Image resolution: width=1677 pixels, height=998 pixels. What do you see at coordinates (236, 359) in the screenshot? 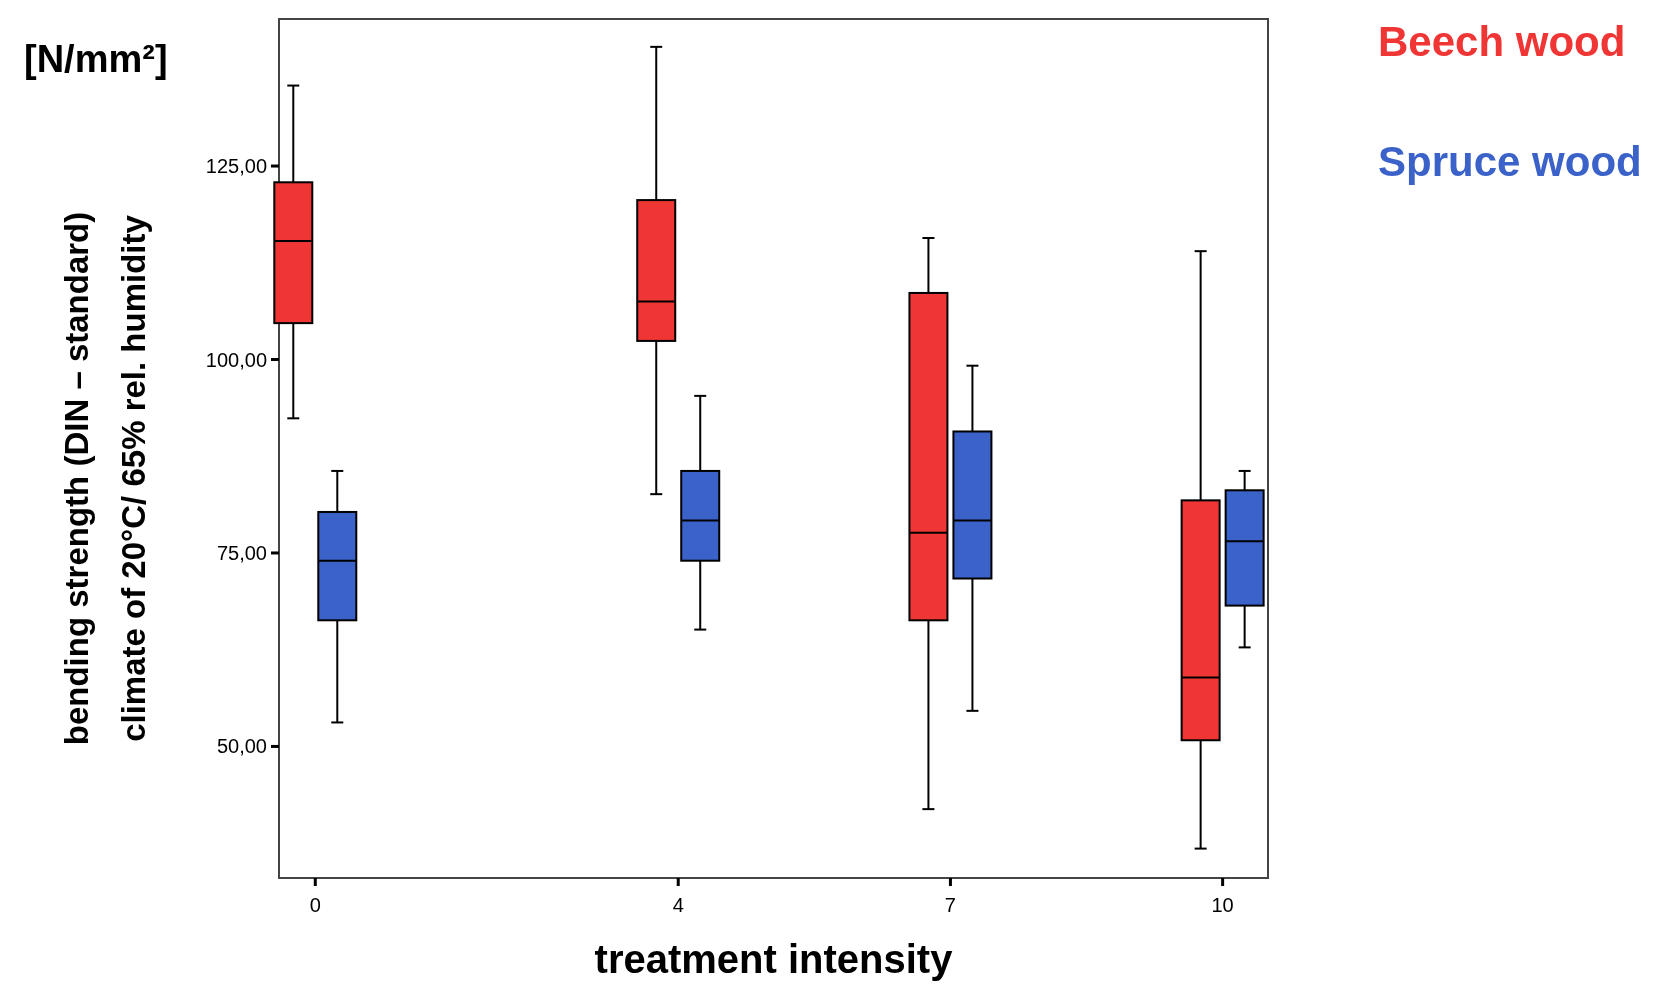
I see `y-tick-label: 100,00` at bounding box center [236, 359].